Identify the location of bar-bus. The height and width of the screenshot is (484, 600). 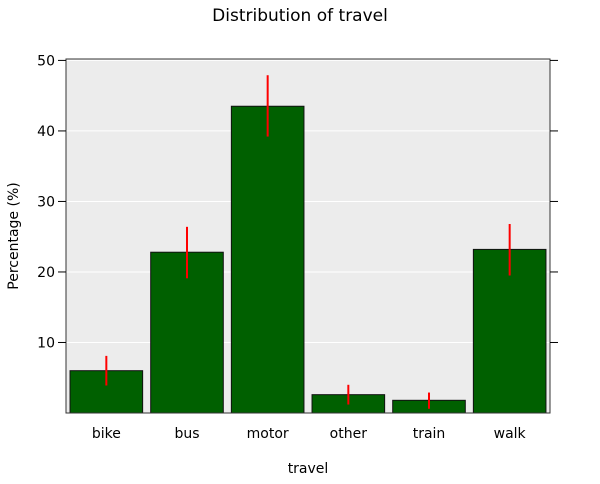
(187, 332).